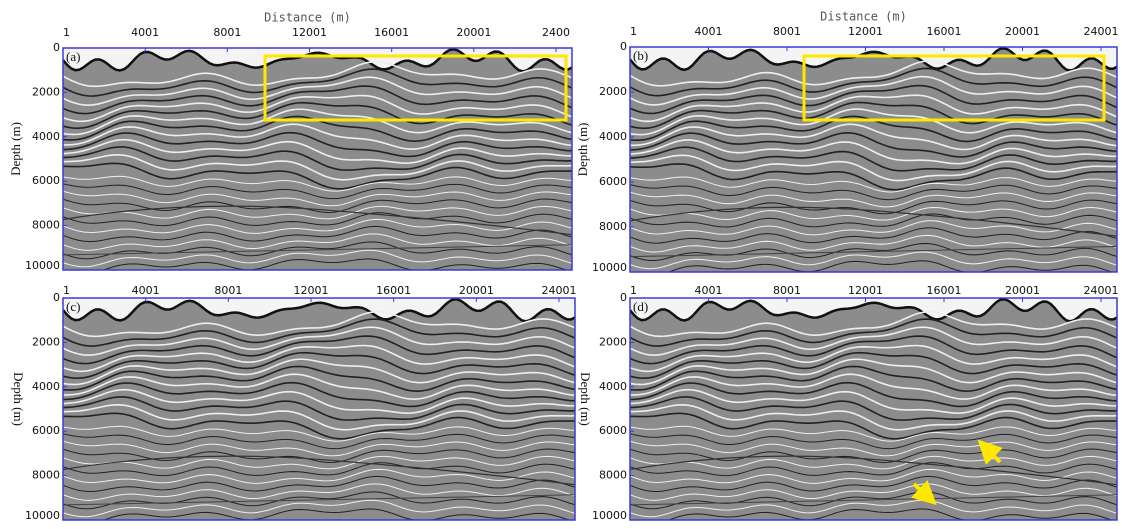 The image size is (1122, 529). I want to click on panel-label: (c), so click(73, 306).